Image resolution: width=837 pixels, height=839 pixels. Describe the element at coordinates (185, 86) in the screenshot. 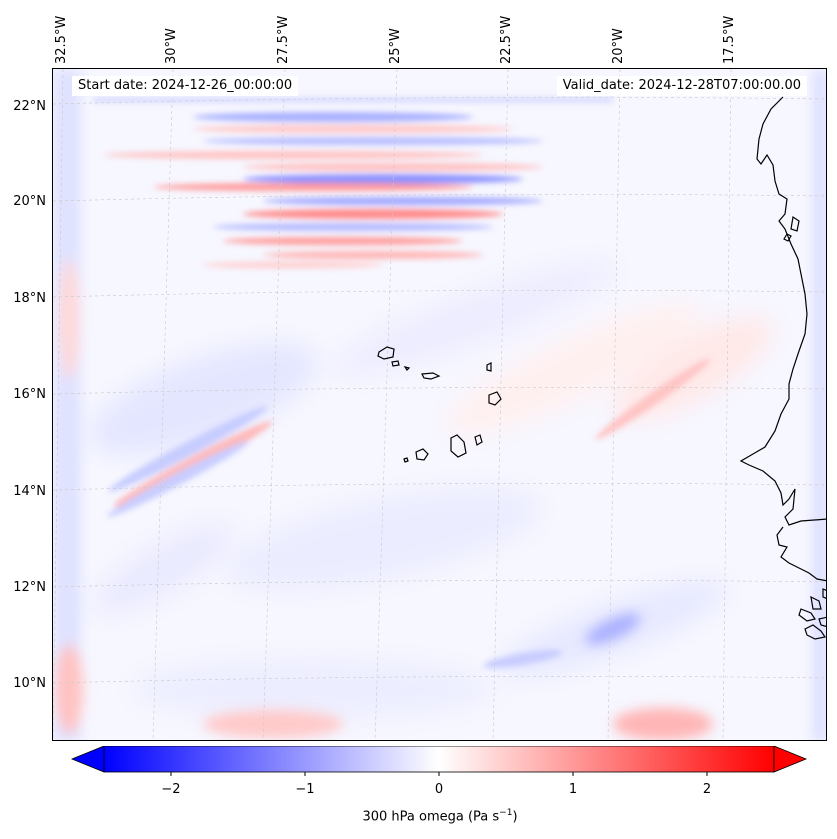

I see `start-date-label: Start date: 2024-12-26_00:00:00` at that location.